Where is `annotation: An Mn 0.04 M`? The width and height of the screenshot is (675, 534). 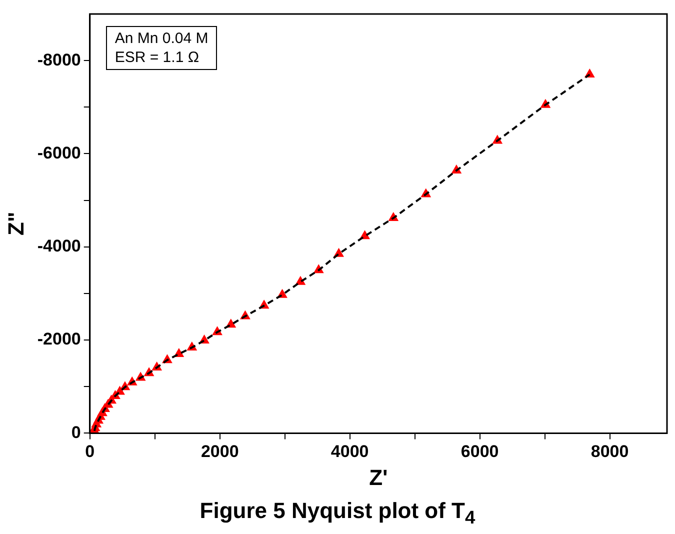 annotation: An Mn 0.04 M is located at coordinates (161, 38).